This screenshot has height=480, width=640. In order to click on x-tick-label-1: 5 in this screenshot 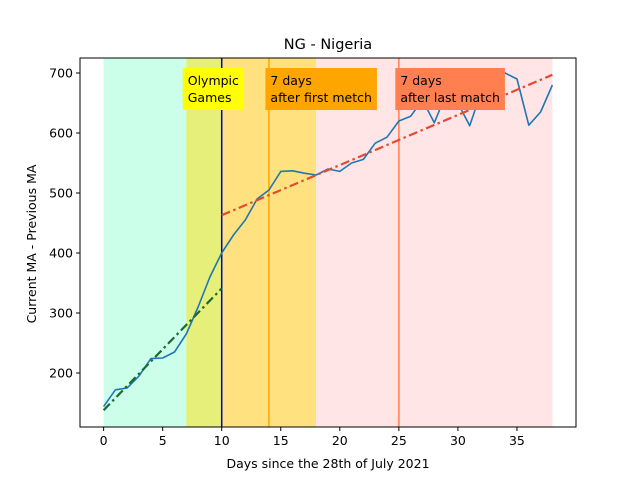, I will do `click(163, 440)`.